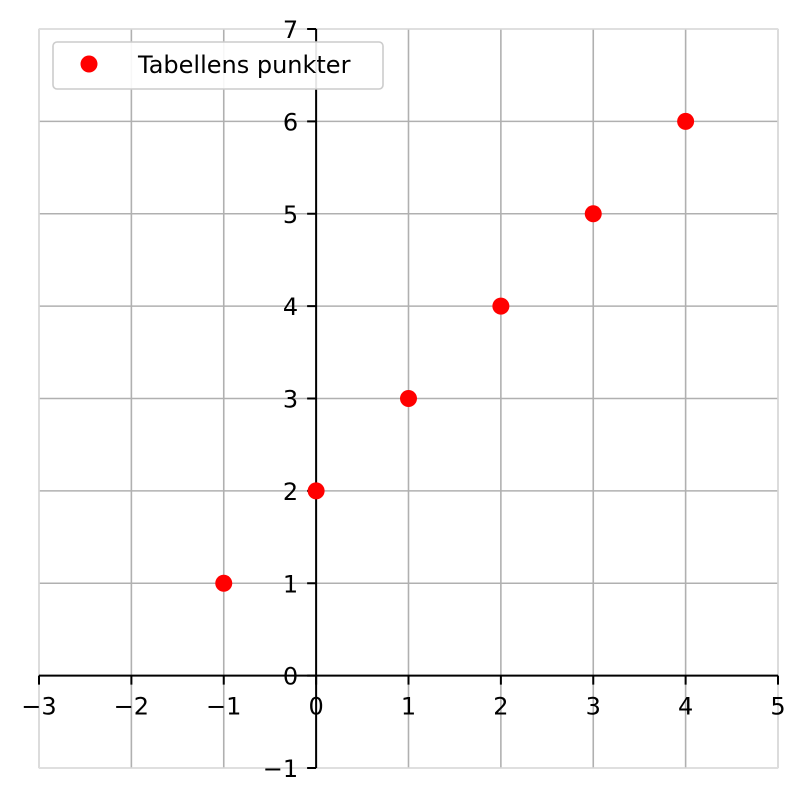 This screenshot has width=805, height=803. What do you see at coordinates (131, 707) in the screenshot?
I see `x-tick-label: −2` at bounding box center [131, 707].